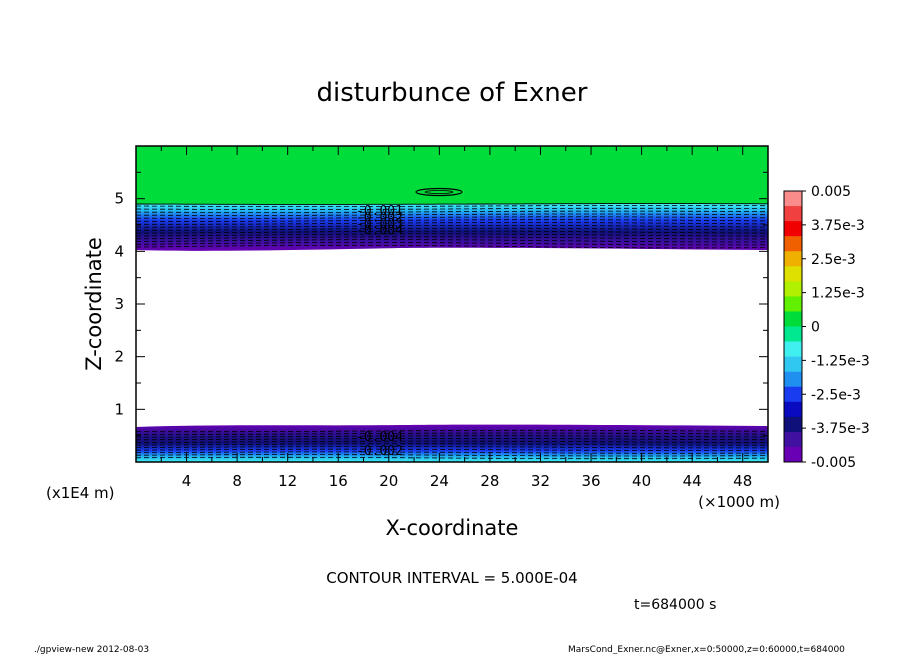 The width and height of the screenshot is (904, 654). Describe the element at coordinates (840, 361) in the screenshot. I see `colorbar-label: -1.25e-3` at that location.